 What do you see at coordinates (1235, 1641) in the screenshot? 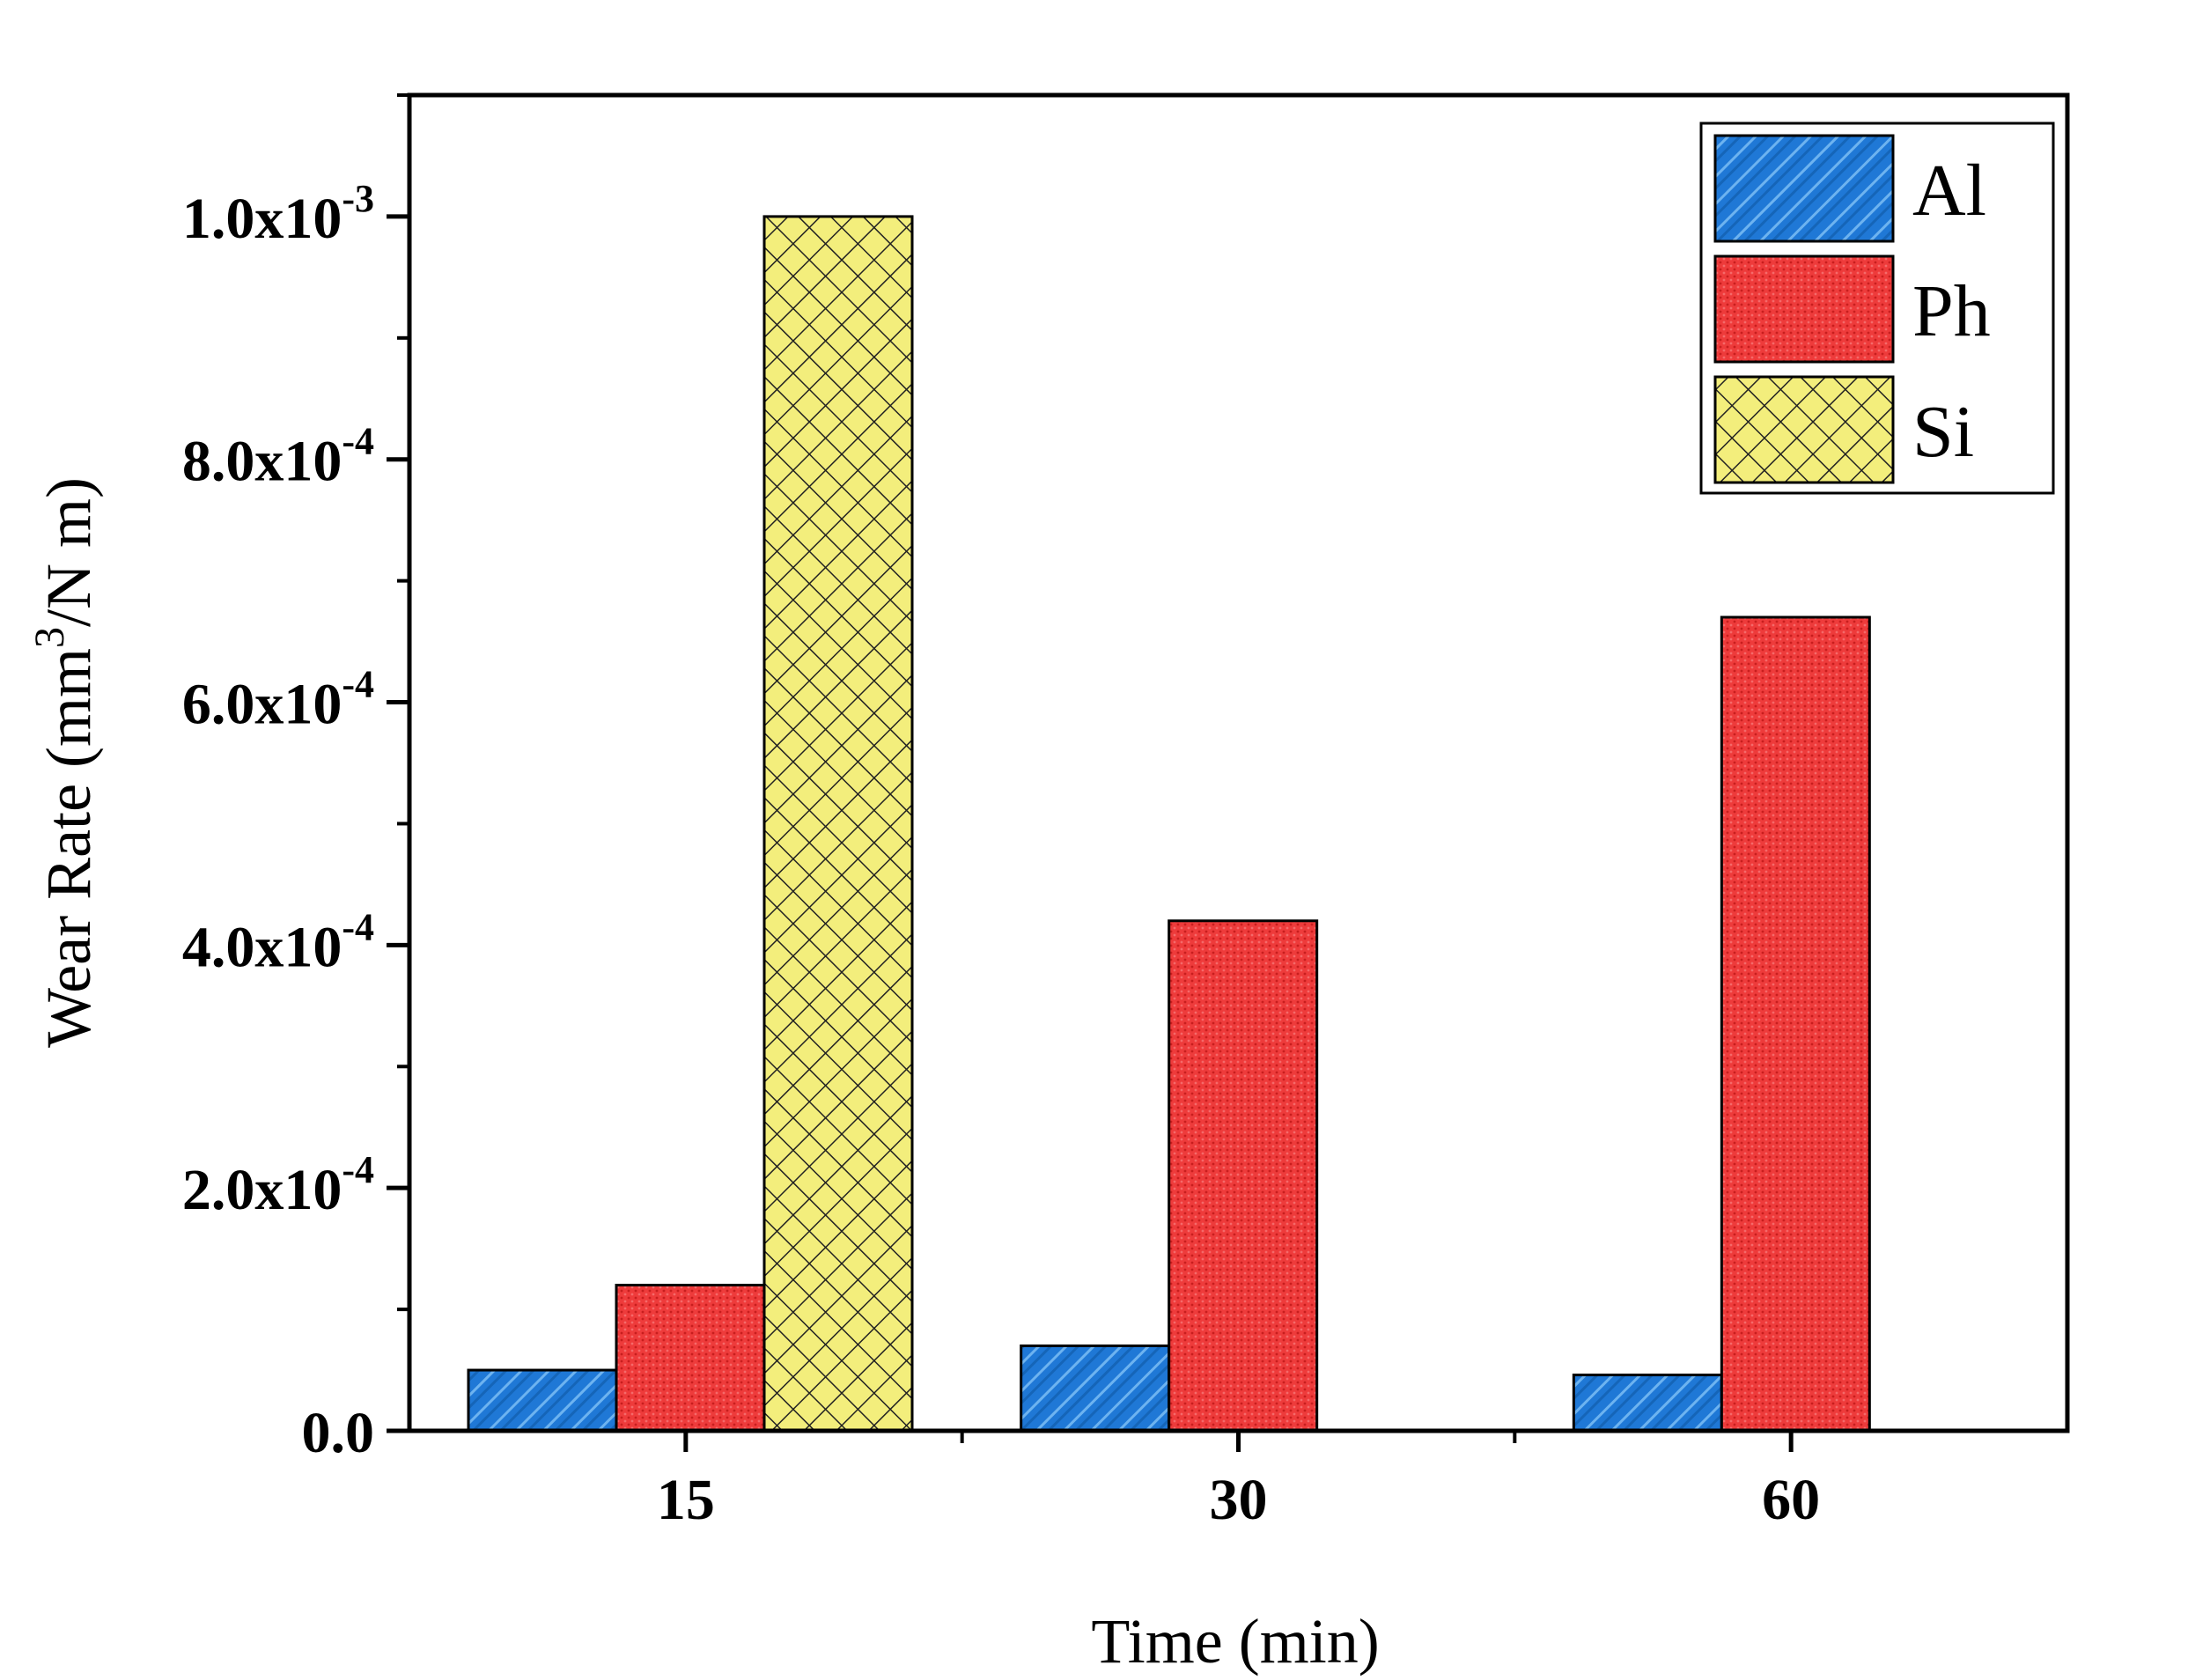
I see `x-axis-title: Time (min)` at bounding box center [1235, 1641].